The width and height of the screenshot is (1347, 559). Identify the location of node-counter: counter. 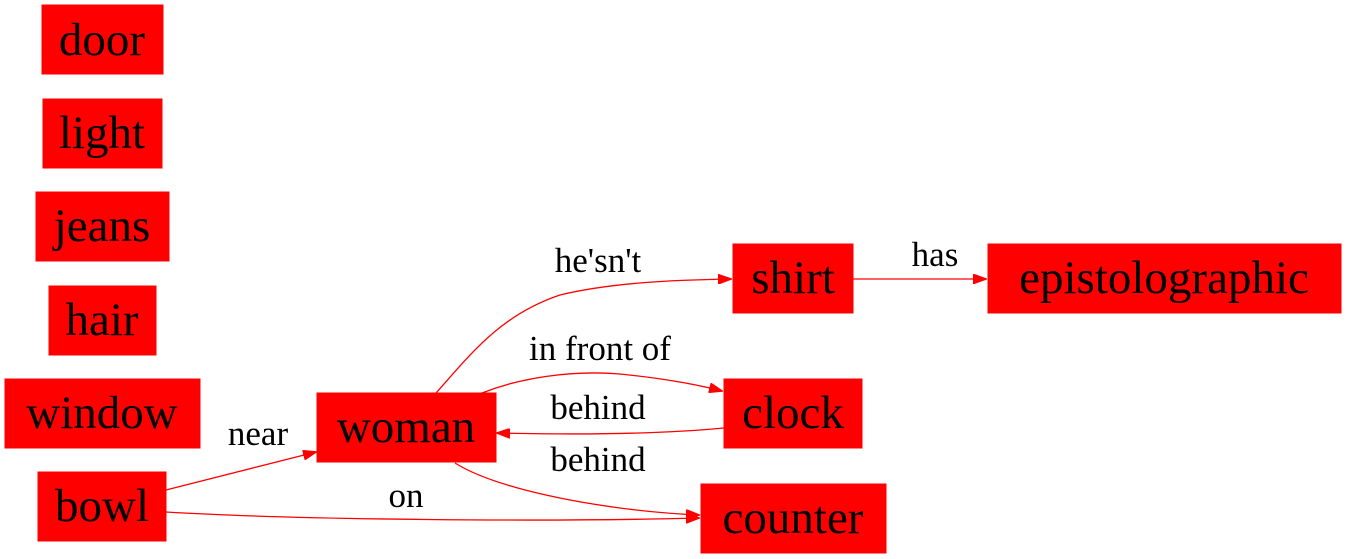
(793, 518).